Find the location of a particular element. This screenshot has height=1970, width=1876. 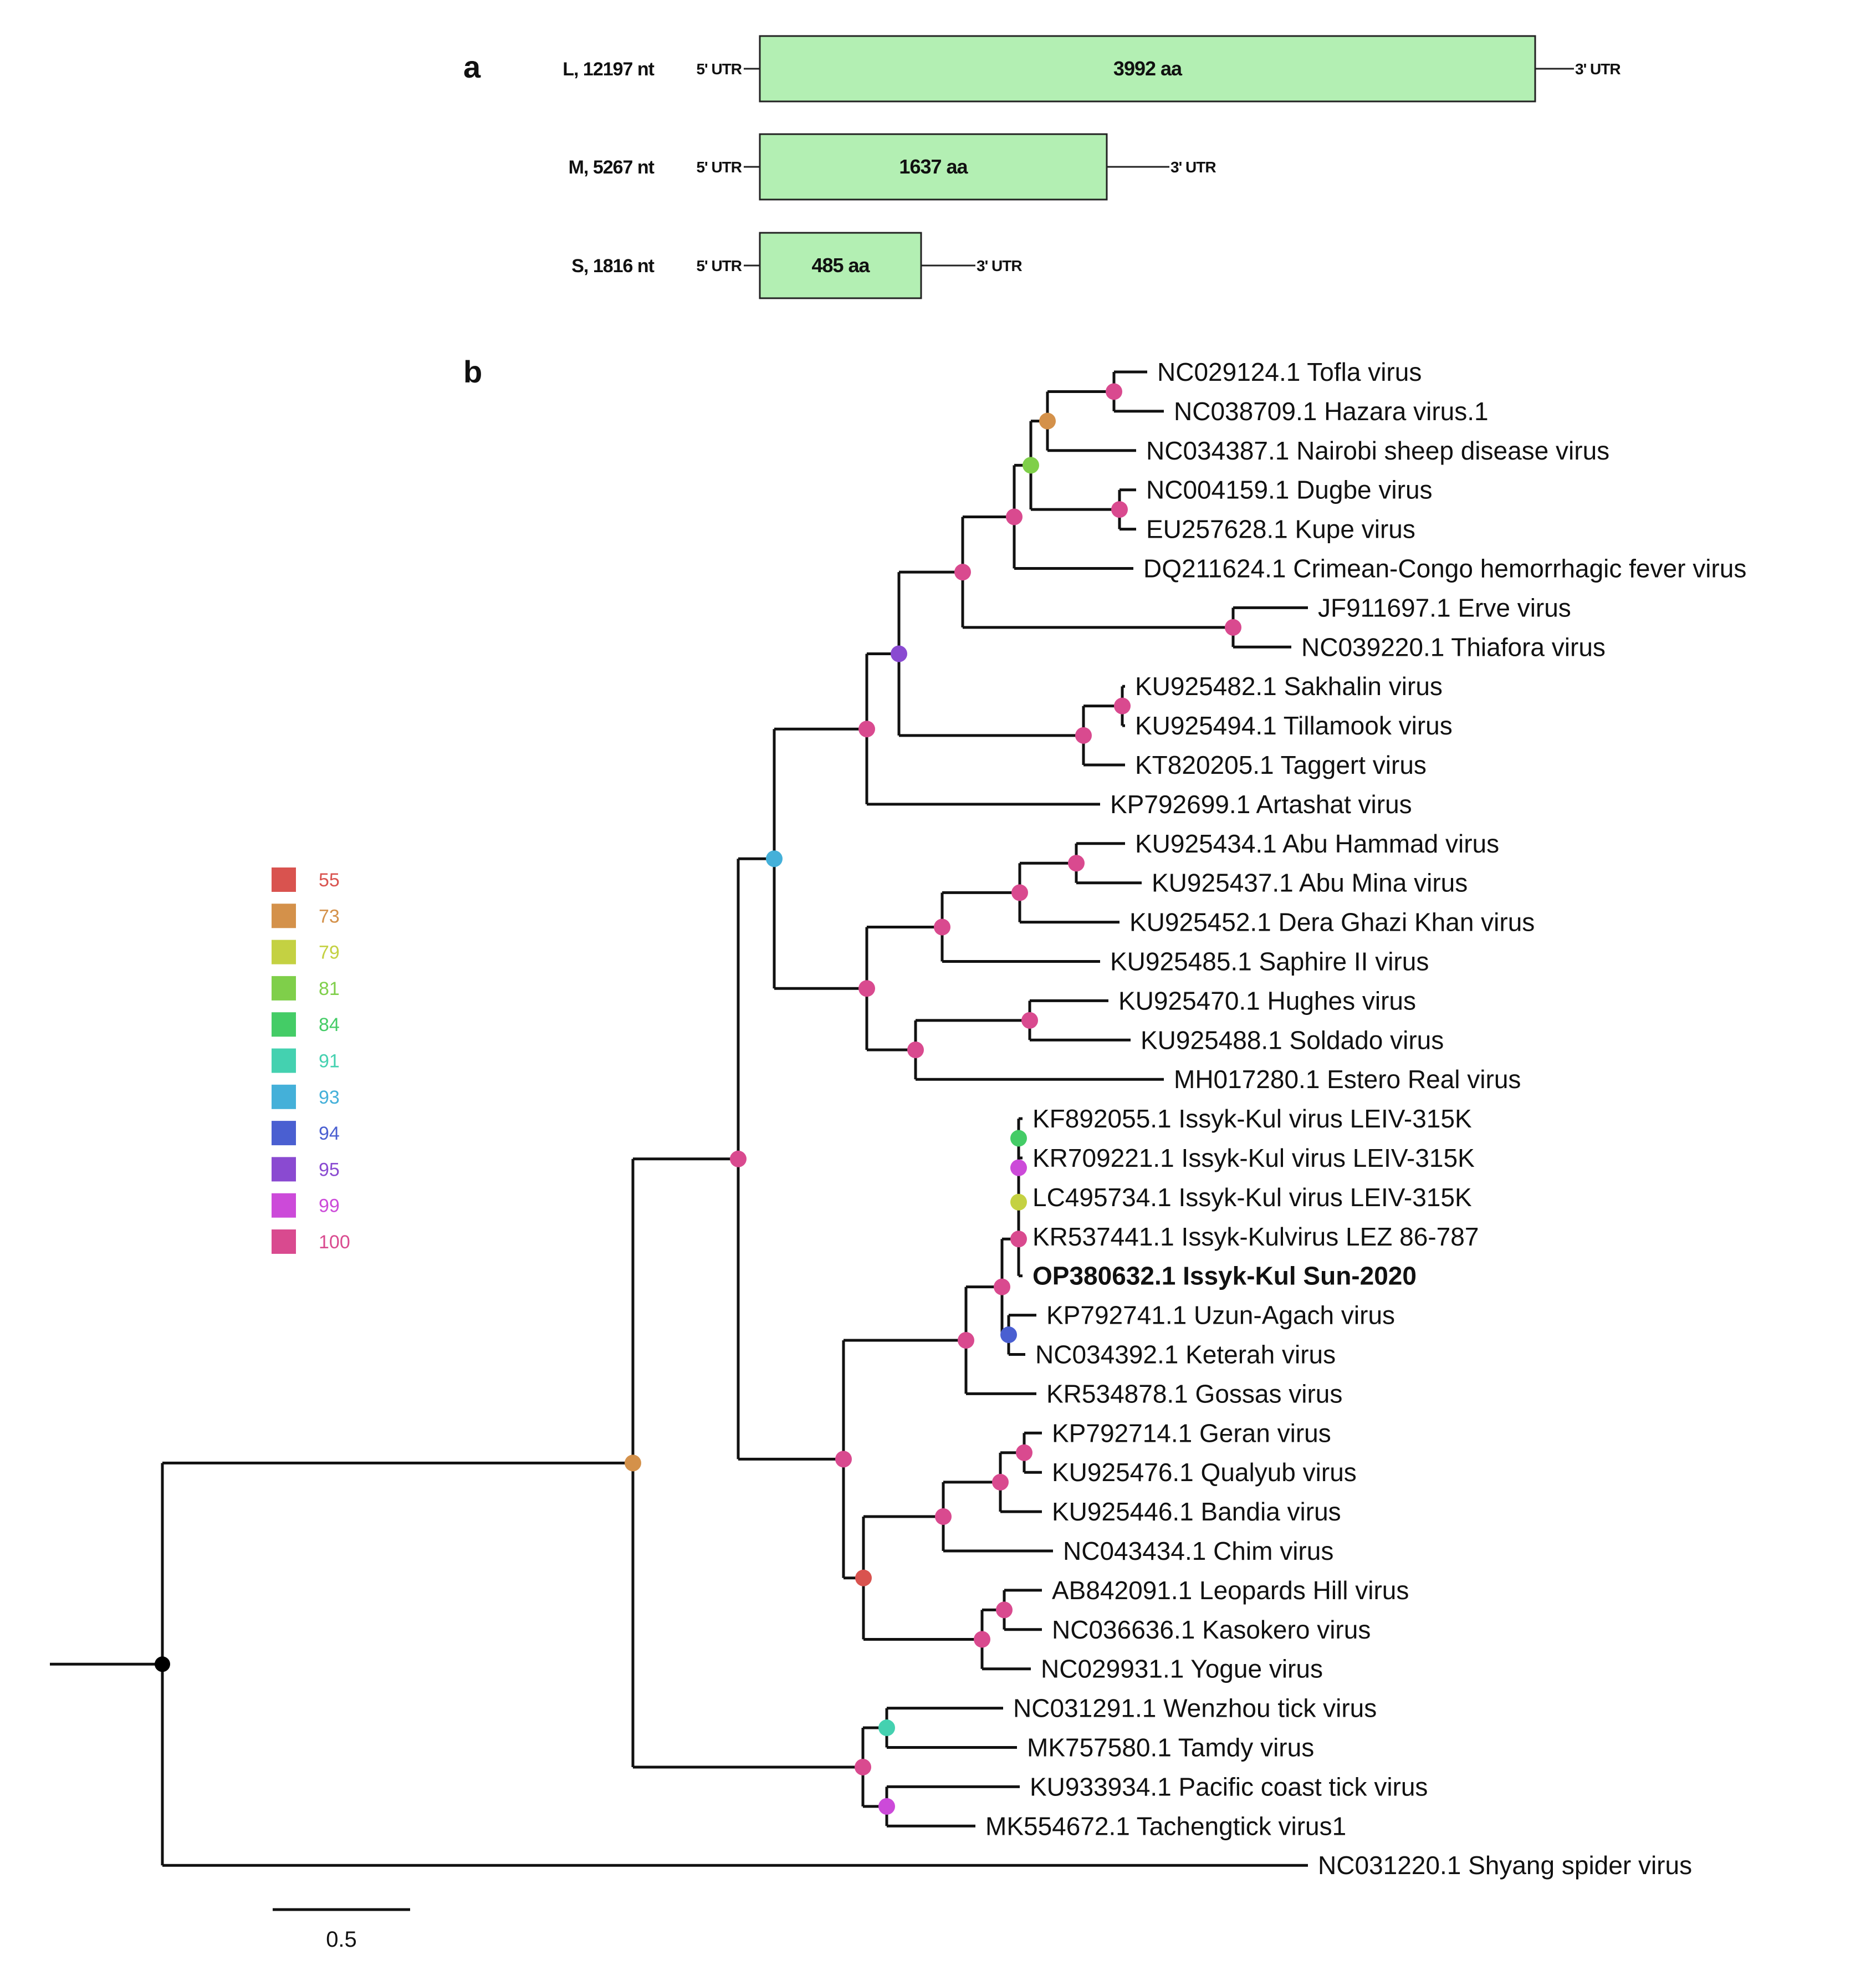

segment-name: M, 5267 nt is located at coordinates (612, 167).